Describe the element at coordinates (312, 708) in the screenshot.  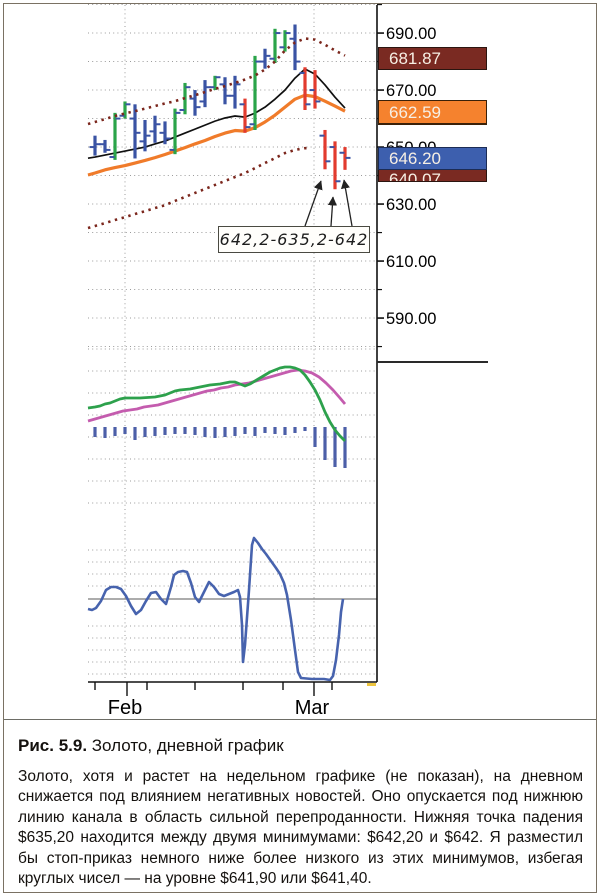
I see `time-axis-label: Mar` at that location.